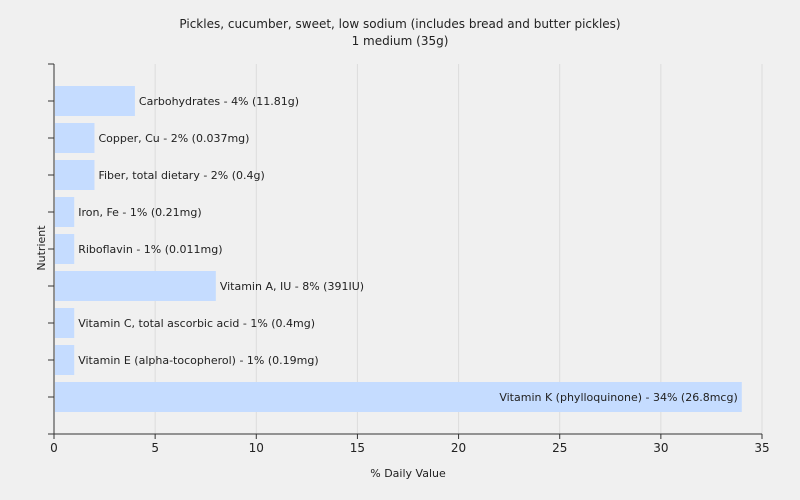  What do you see at coordinates (41, 248) in the screenshot?
I see `y-axis-label: Nutrient` at bounding box center [41, 248].